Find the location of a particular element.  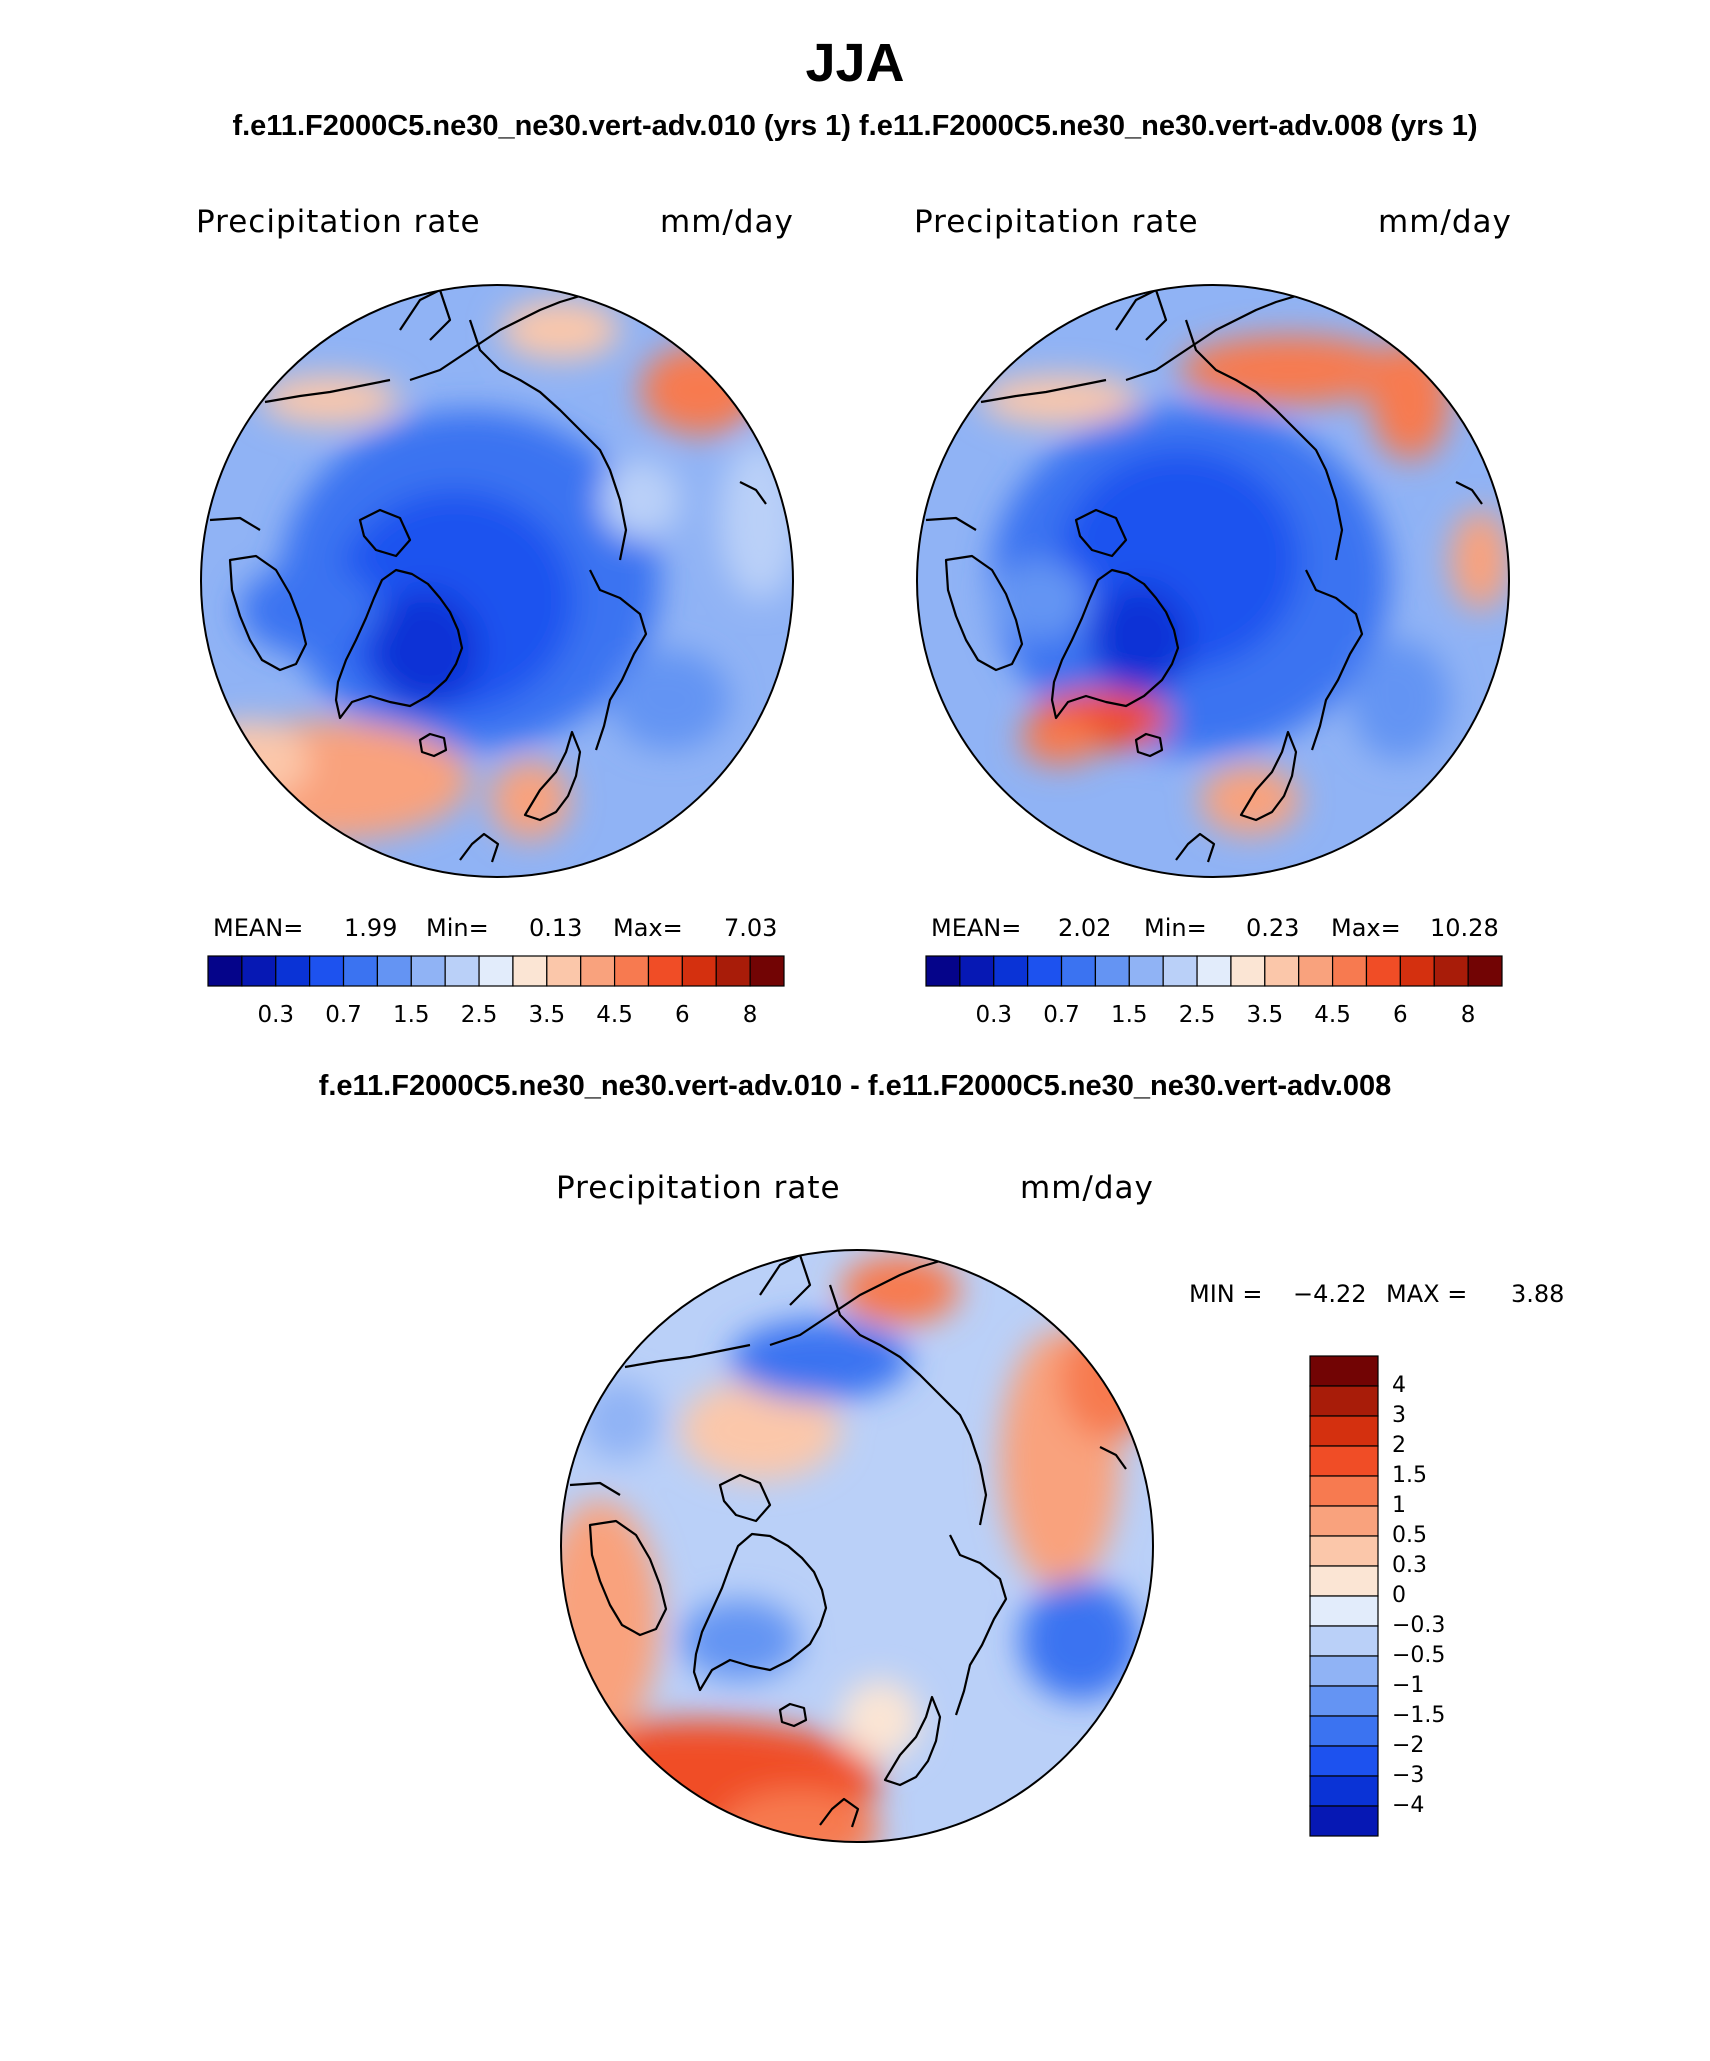

panel1-units: mm/day is located at coordinates (727, 222).